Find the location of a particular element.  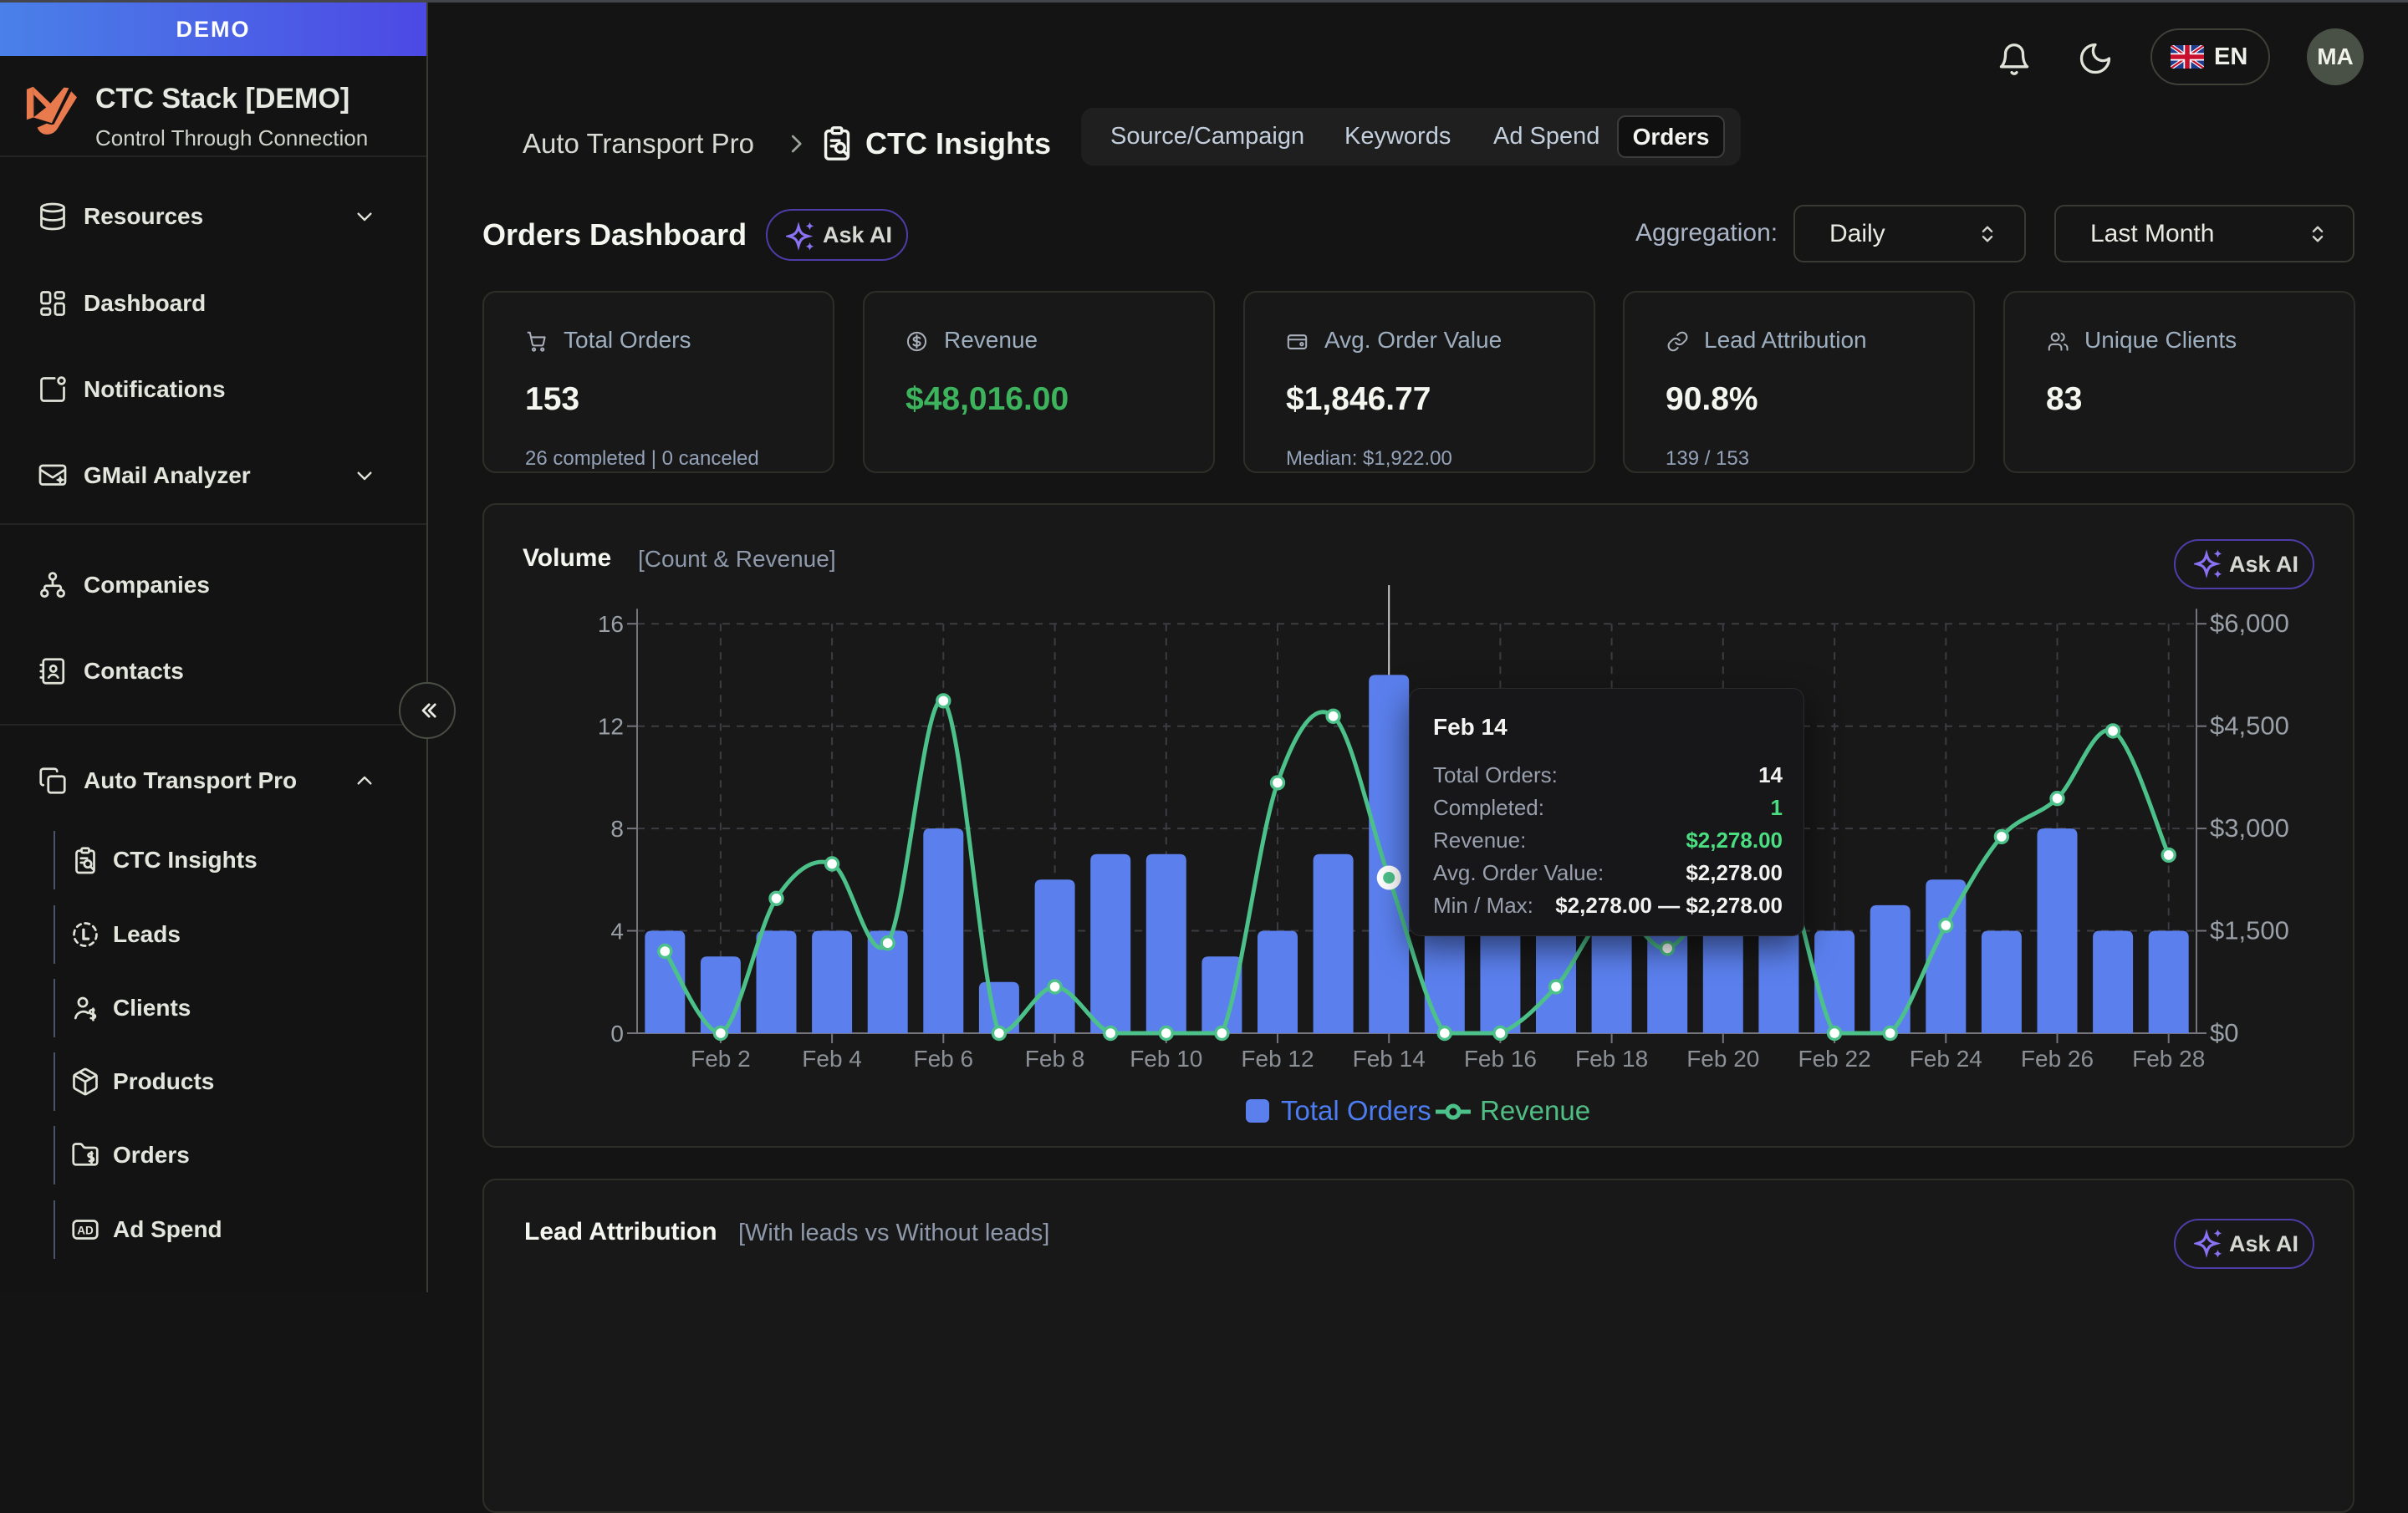

svg-text: Feb 8 is located at coordinates (1055, 1059).